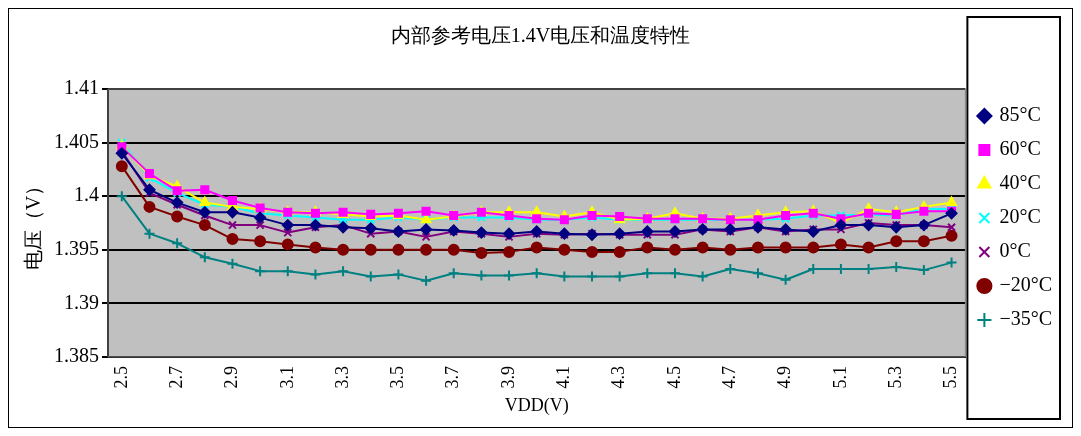 The width and height of the screenshot is (1081, 436). What do you see at coordinates (1020, 216) in the screenshot?
I see `legend-label: 20°C` at bounding box center [1020, 216].